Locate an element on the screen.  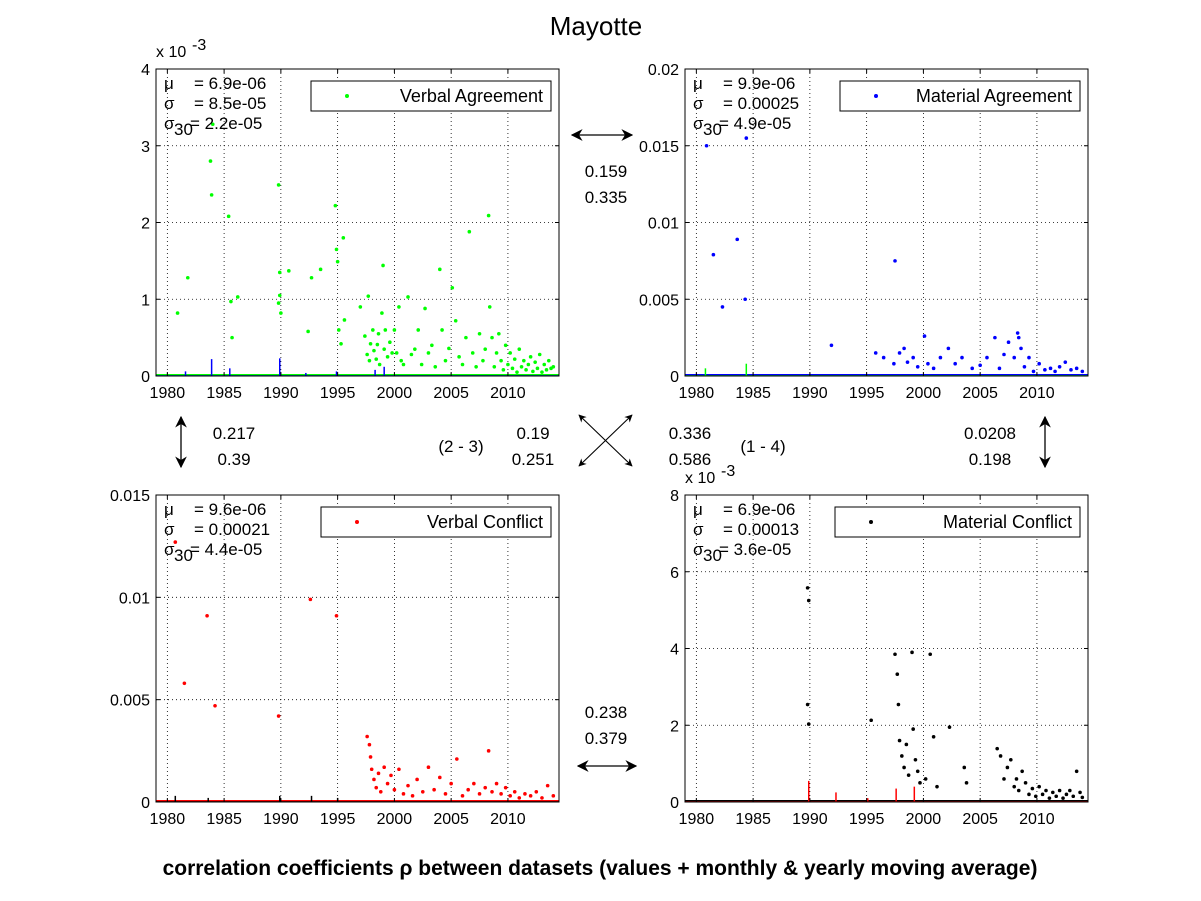
stat-sigma30-subscript: 30 is located at coordinates (183, 129).